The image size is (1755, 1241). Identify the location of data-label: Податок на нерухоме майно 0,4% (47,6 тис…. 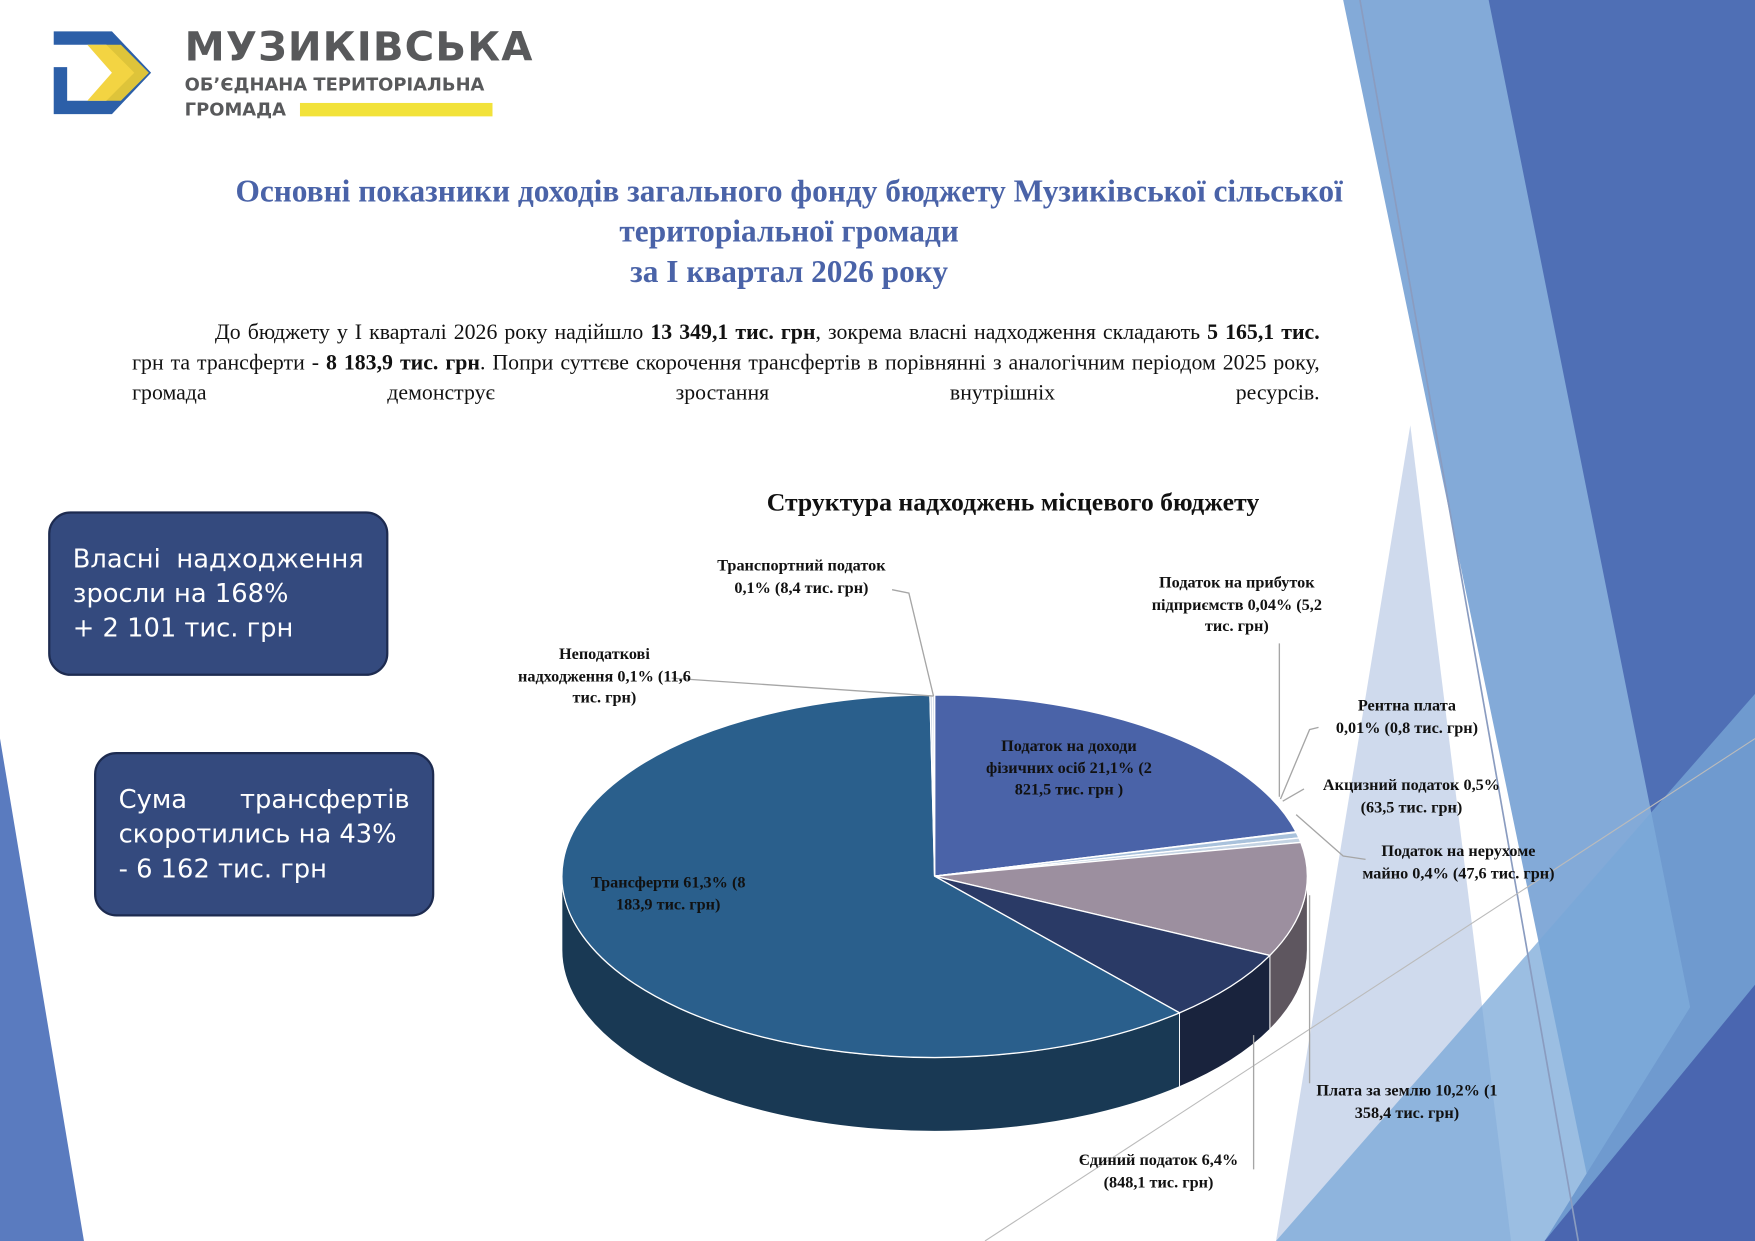
(1459, 863).